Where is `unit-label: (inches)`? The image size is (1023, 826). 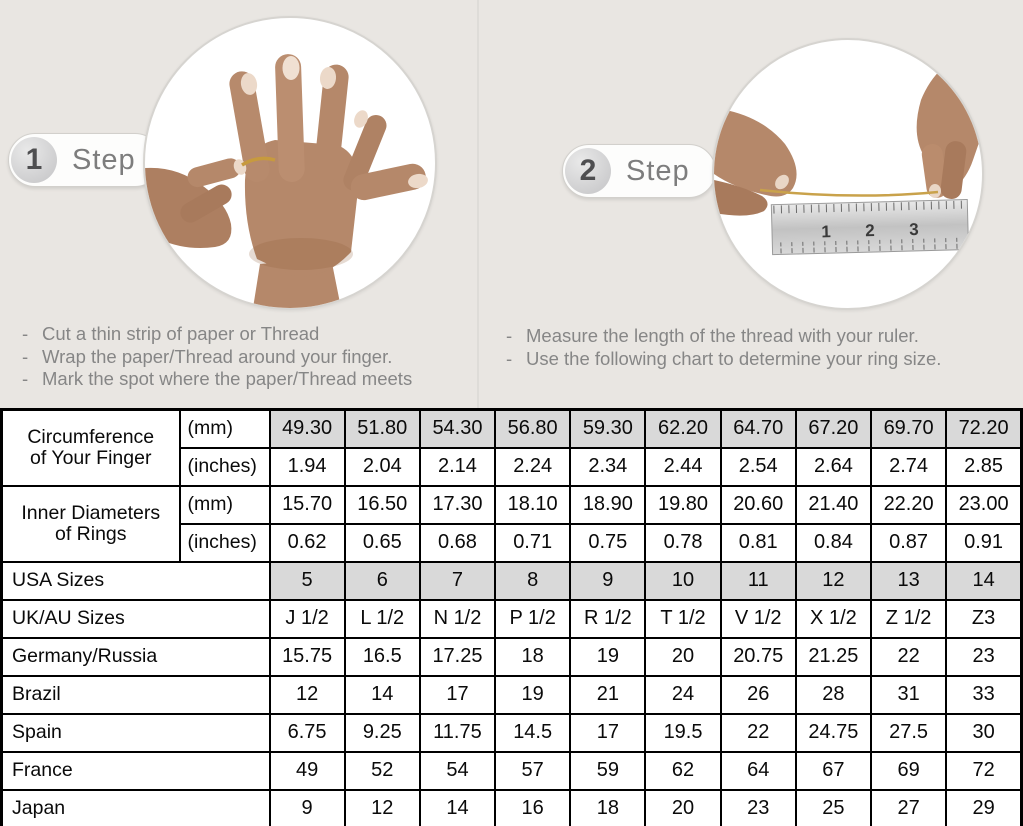 unit-label: (inches) is located at coordinates (224, 542).